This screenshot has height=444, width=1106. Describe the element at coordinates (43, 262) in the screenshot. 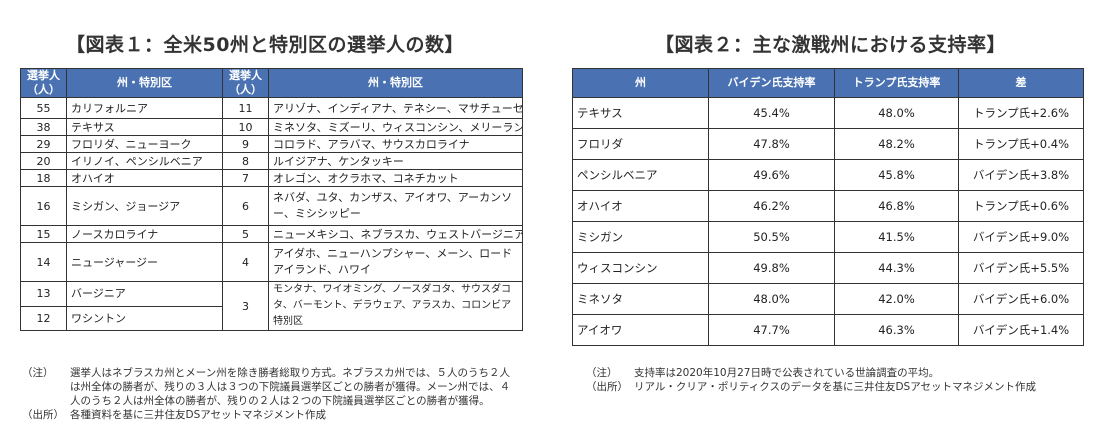

I see `electors-count: 14` at that location.